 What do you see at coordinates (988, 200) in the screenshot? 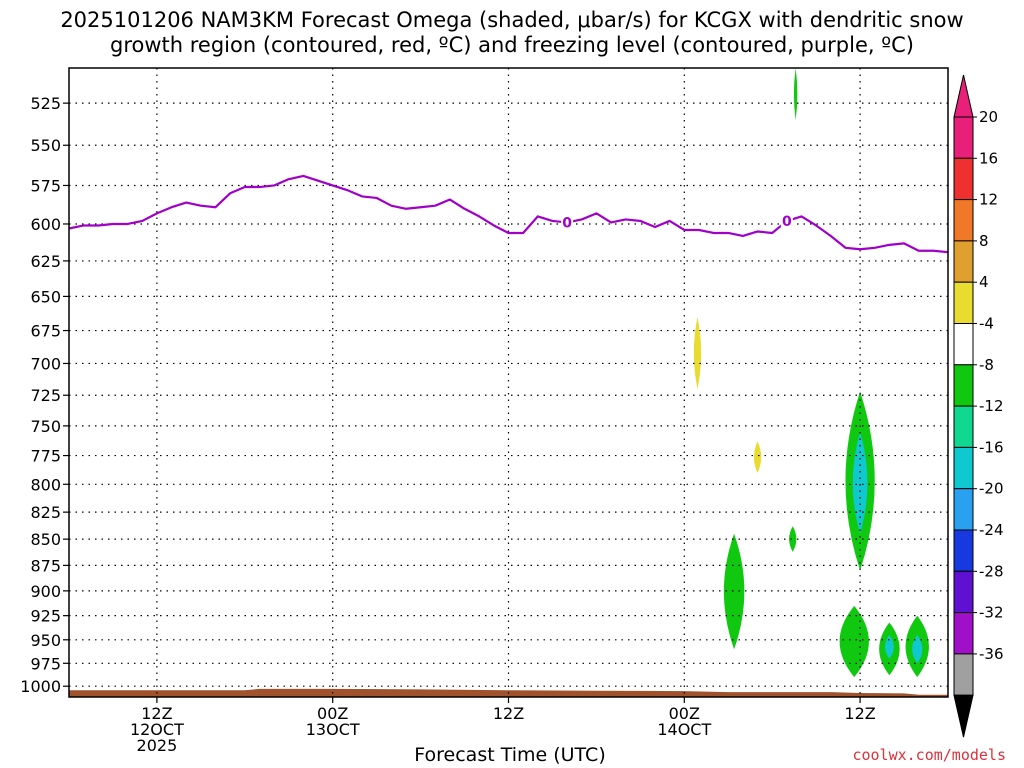
I see `colorbar-label: 12` at bounding box center [988, 200].